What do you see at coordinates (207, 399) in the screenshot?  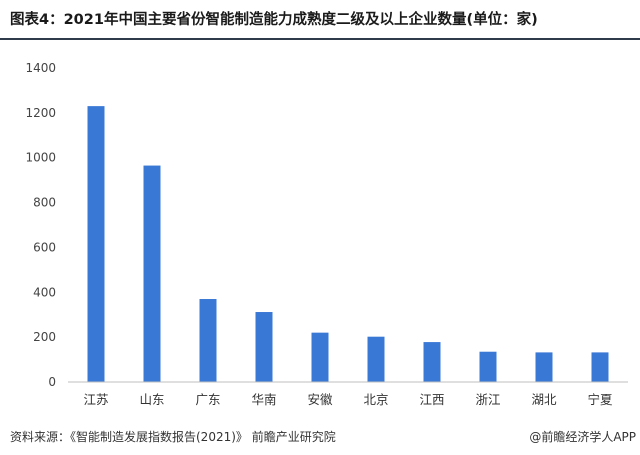 I see `x-tick-label: 广东` at bounding box center [207, 399].